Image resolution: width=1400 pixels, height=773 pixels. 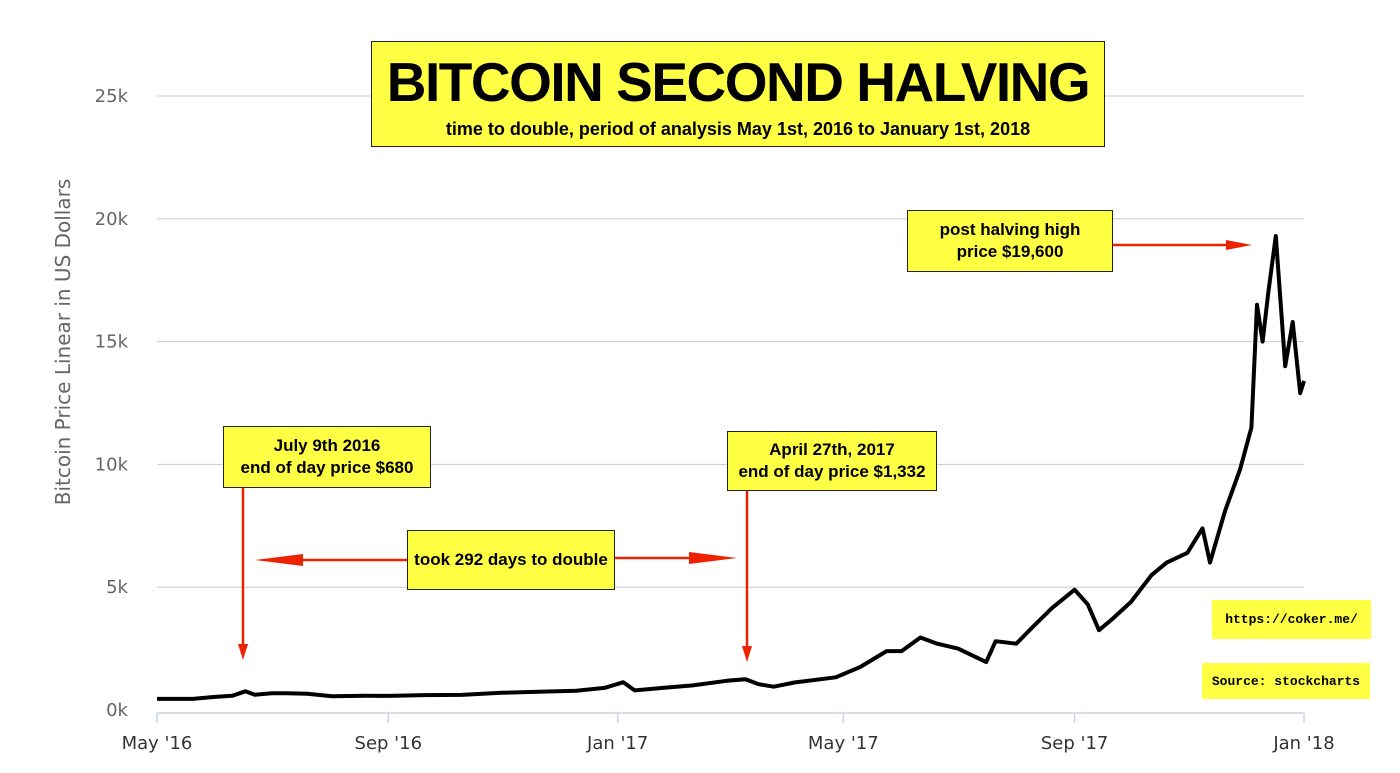 I want to click on y-tick-label: 0k, so click(x=117, y=710).